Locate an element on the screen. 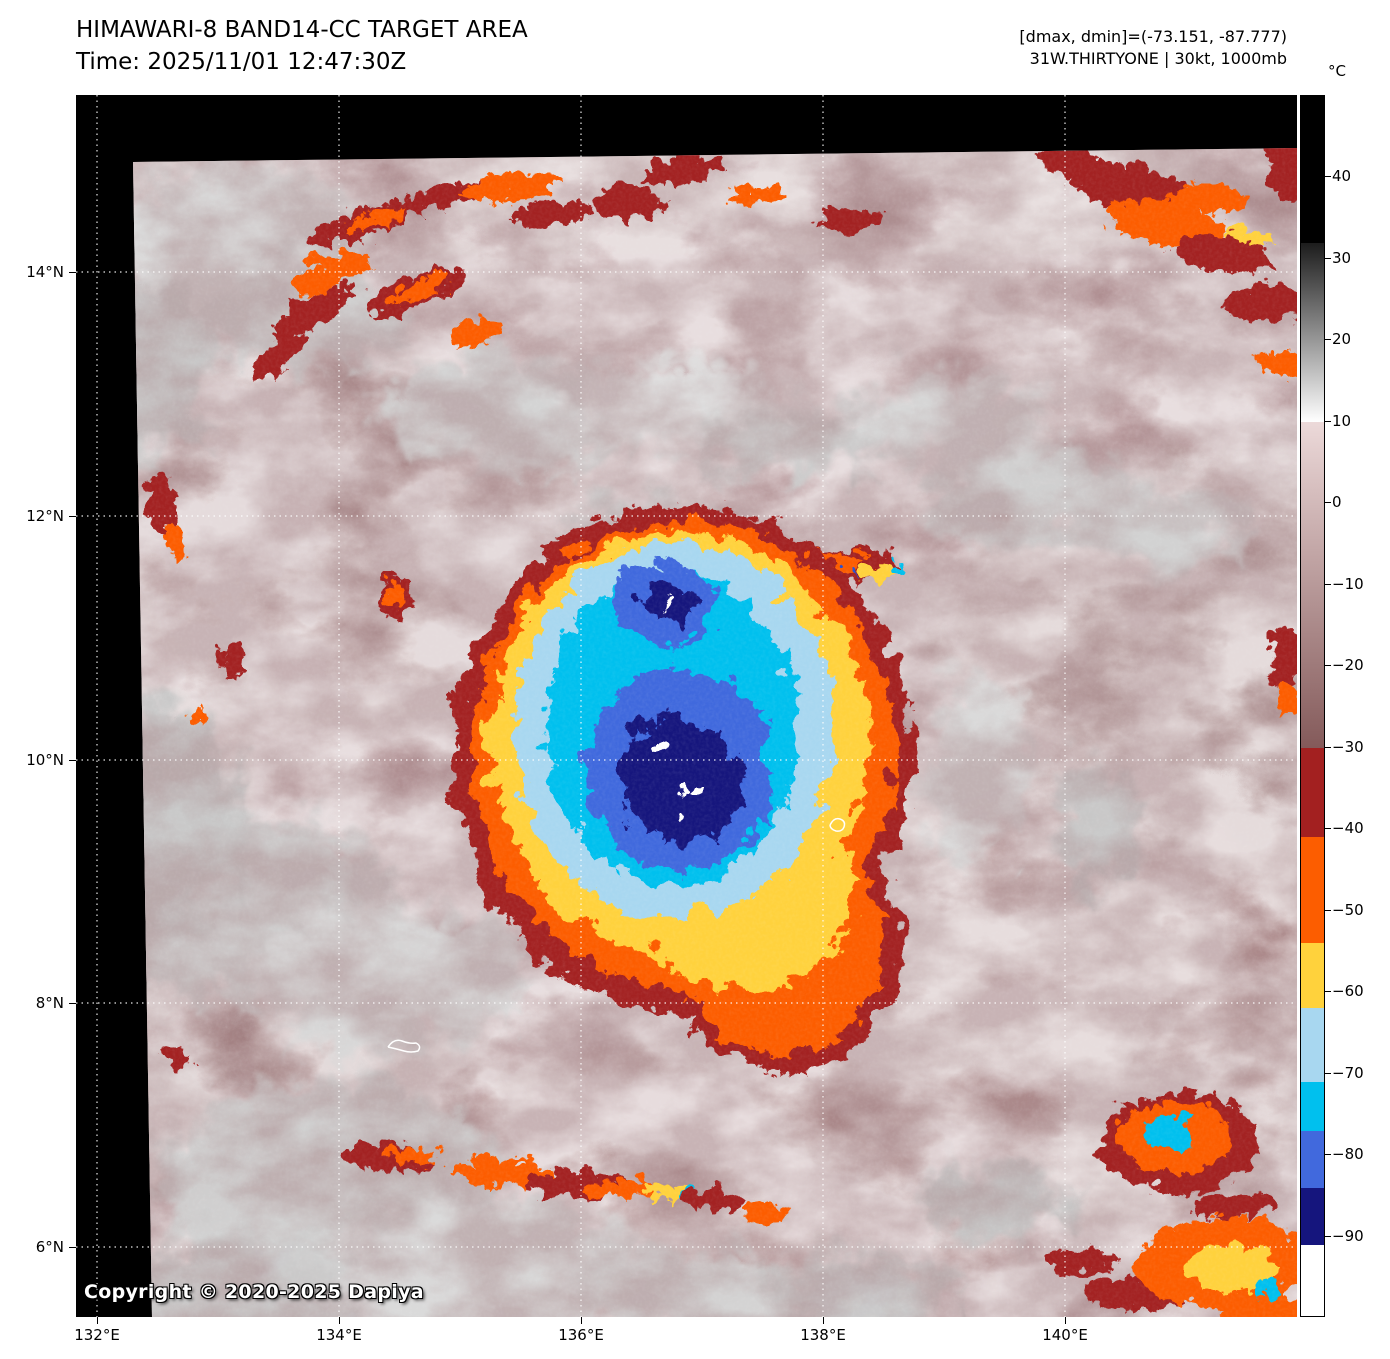  x-axis-tick-label: 132°E is located at coordinates (97, 1335).